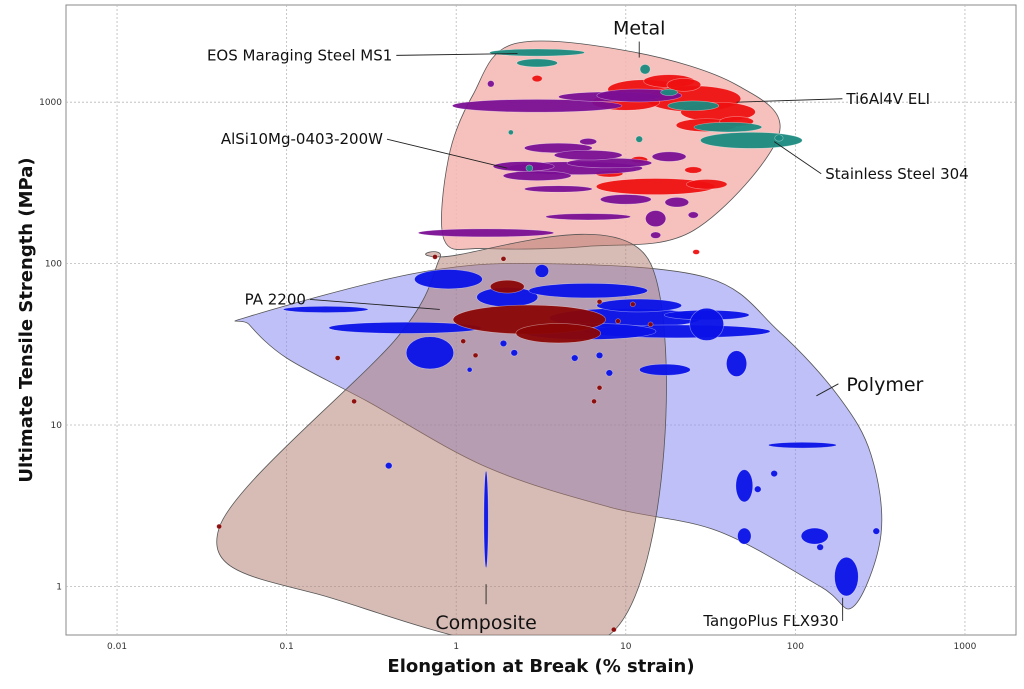 The width and height of the screenshot is (1024, 689). Describe the element at coordinates (299, 55) in the screenshot. I see `annotation-label-0: EOS Maraging Steel MS1` at that location.